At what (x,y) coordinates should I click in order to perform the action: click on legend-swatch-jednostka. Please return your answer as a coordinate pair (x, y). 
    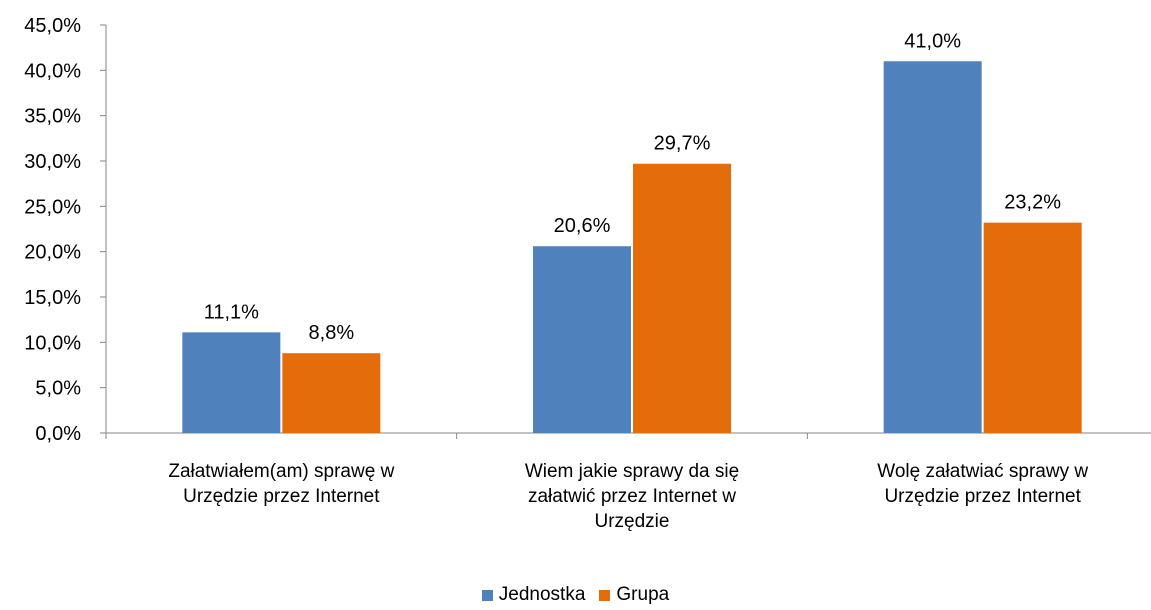
    Looking at the image, I should click on (487, 595).